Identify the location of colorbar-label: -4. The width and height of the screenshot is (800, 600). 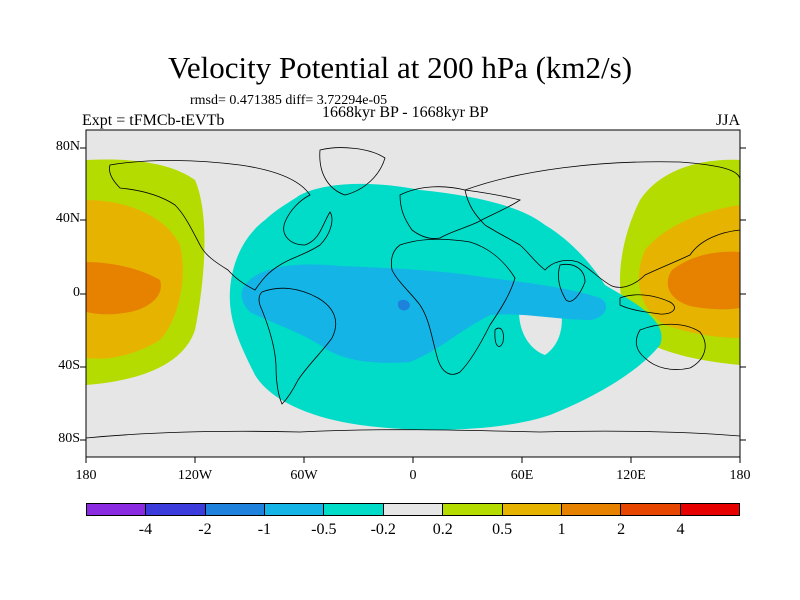
(145, 529).